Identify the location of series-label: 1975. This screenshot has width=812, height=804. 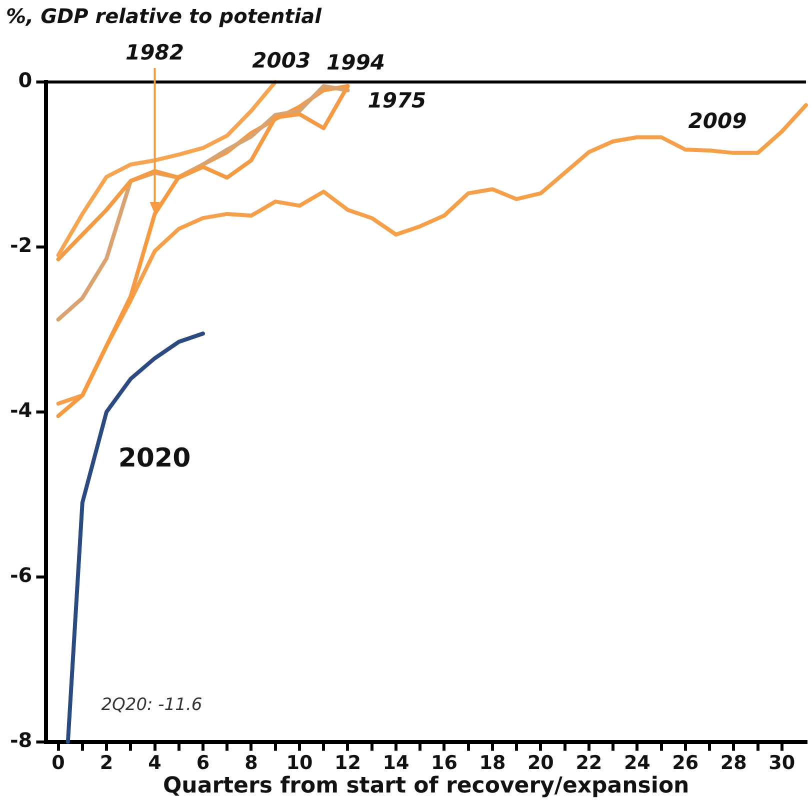
(397, 100).